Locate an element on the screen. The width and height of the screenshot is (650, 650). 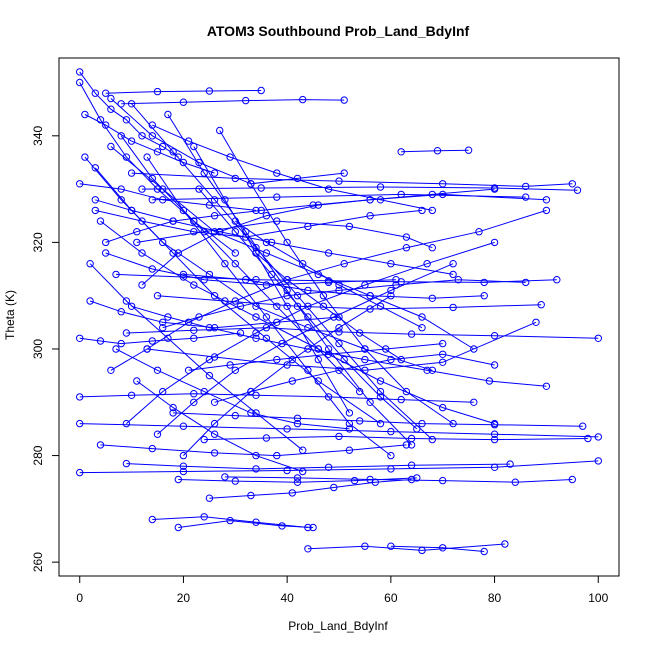
x-tick-label: 0 is located at coordinates (79, 598).